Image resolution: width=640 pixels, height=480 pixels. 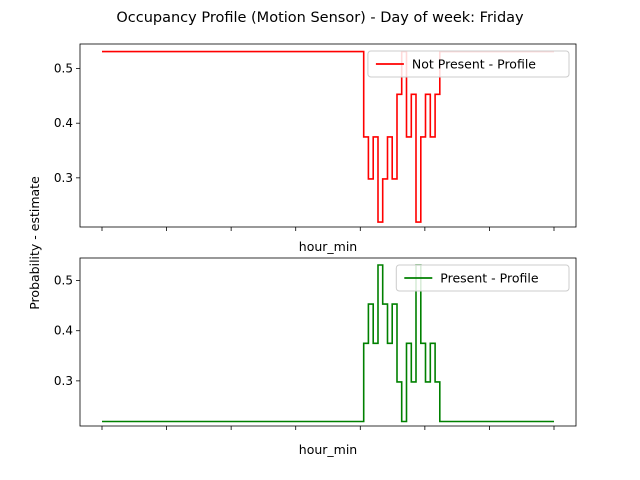 I want to click on legend: Present - Profile, so click(x=482, y=278).